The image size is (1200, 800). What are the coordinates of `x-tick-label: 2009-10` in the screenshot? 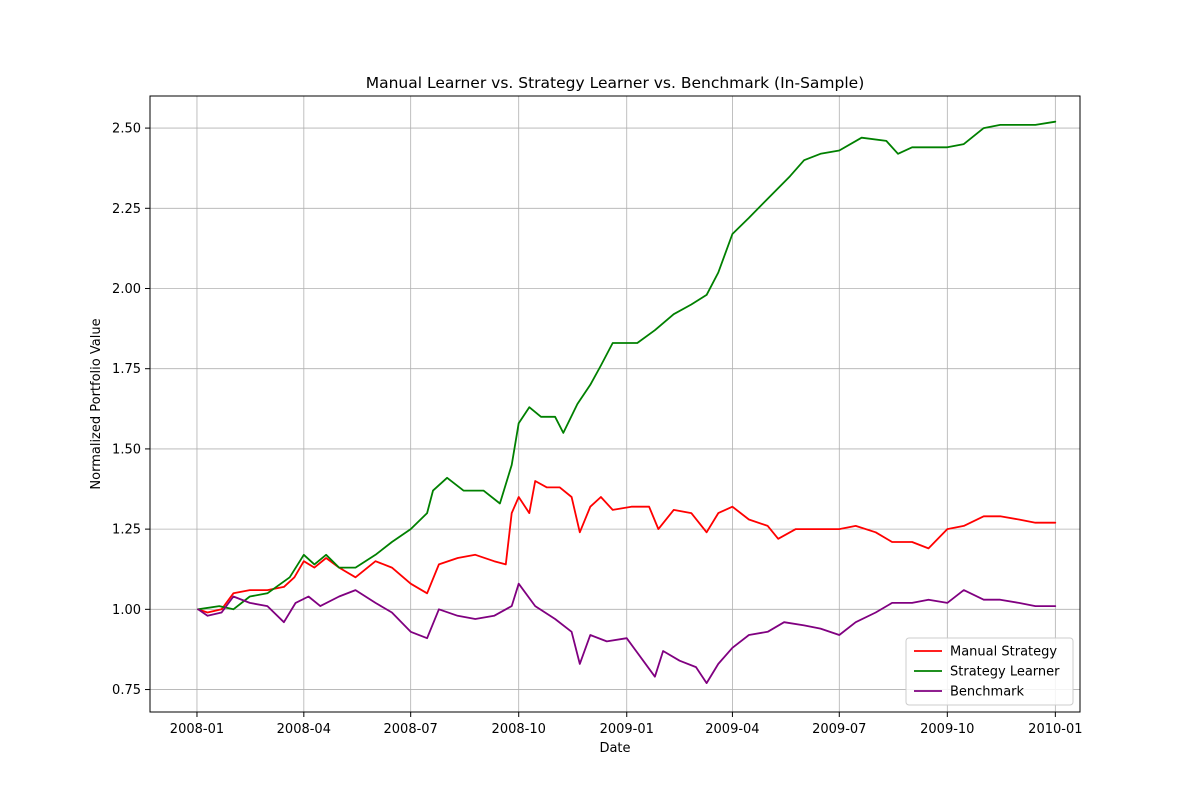 It's located at (947, 729).